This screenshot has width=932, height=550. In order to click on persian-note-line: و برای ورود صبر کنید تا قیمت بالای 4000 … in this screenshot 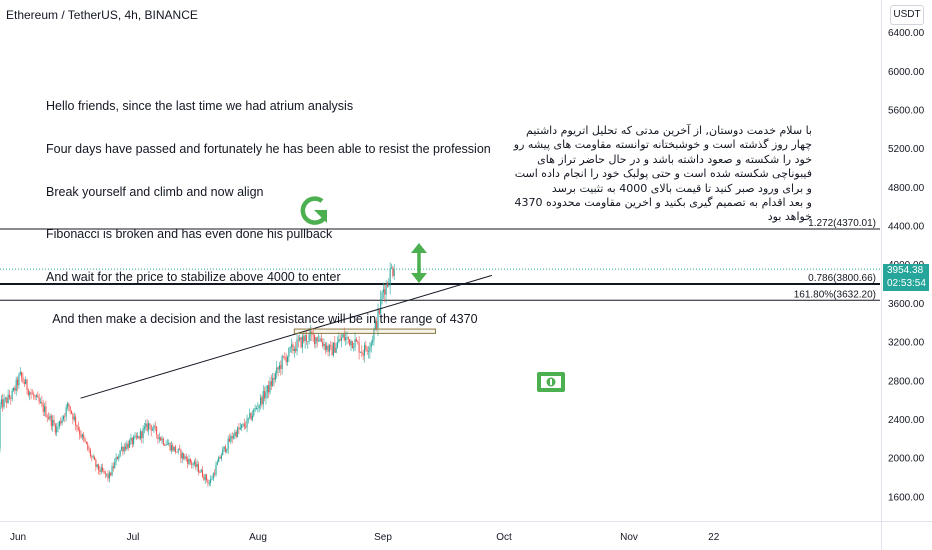, I will do `click(681, 188)`.